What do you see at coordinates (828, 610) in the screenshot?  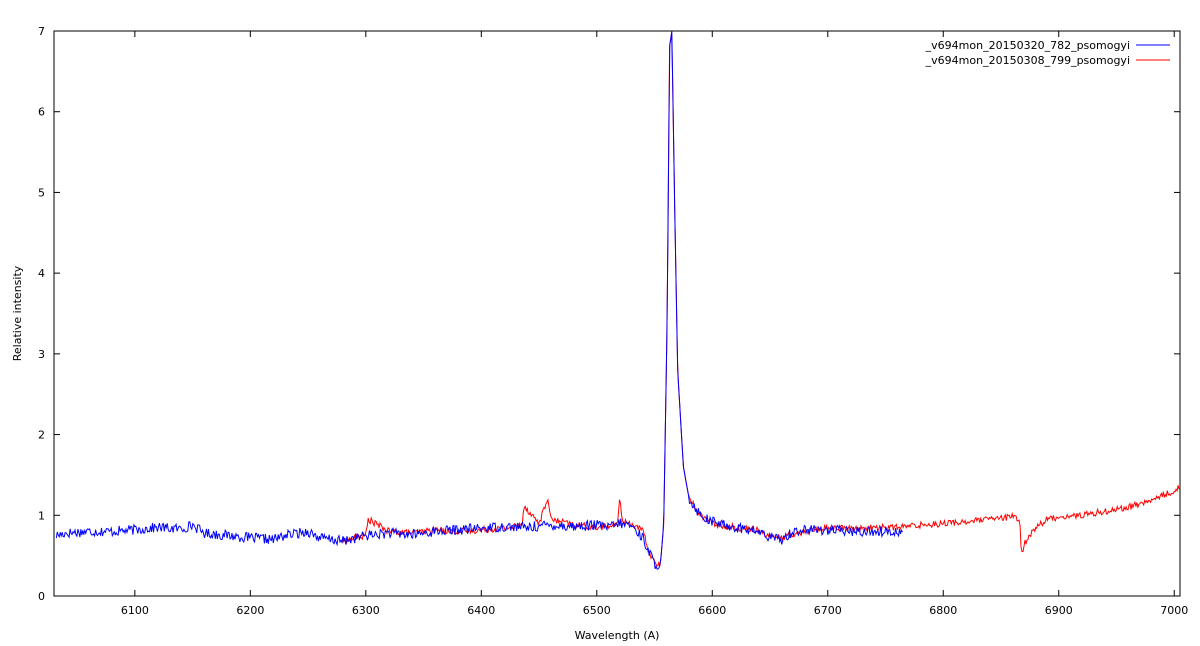 I see `x-tick-label: 6700` at bounding box center [828, 610].